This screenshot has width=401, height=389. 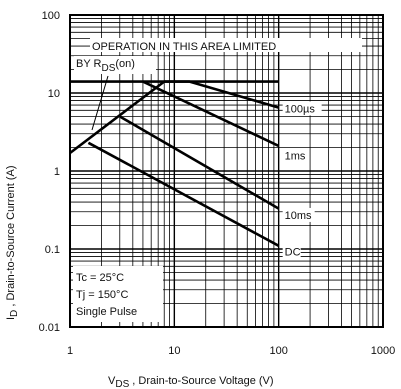 I want to click on series-line-1ms, so click(x=211, y=114).